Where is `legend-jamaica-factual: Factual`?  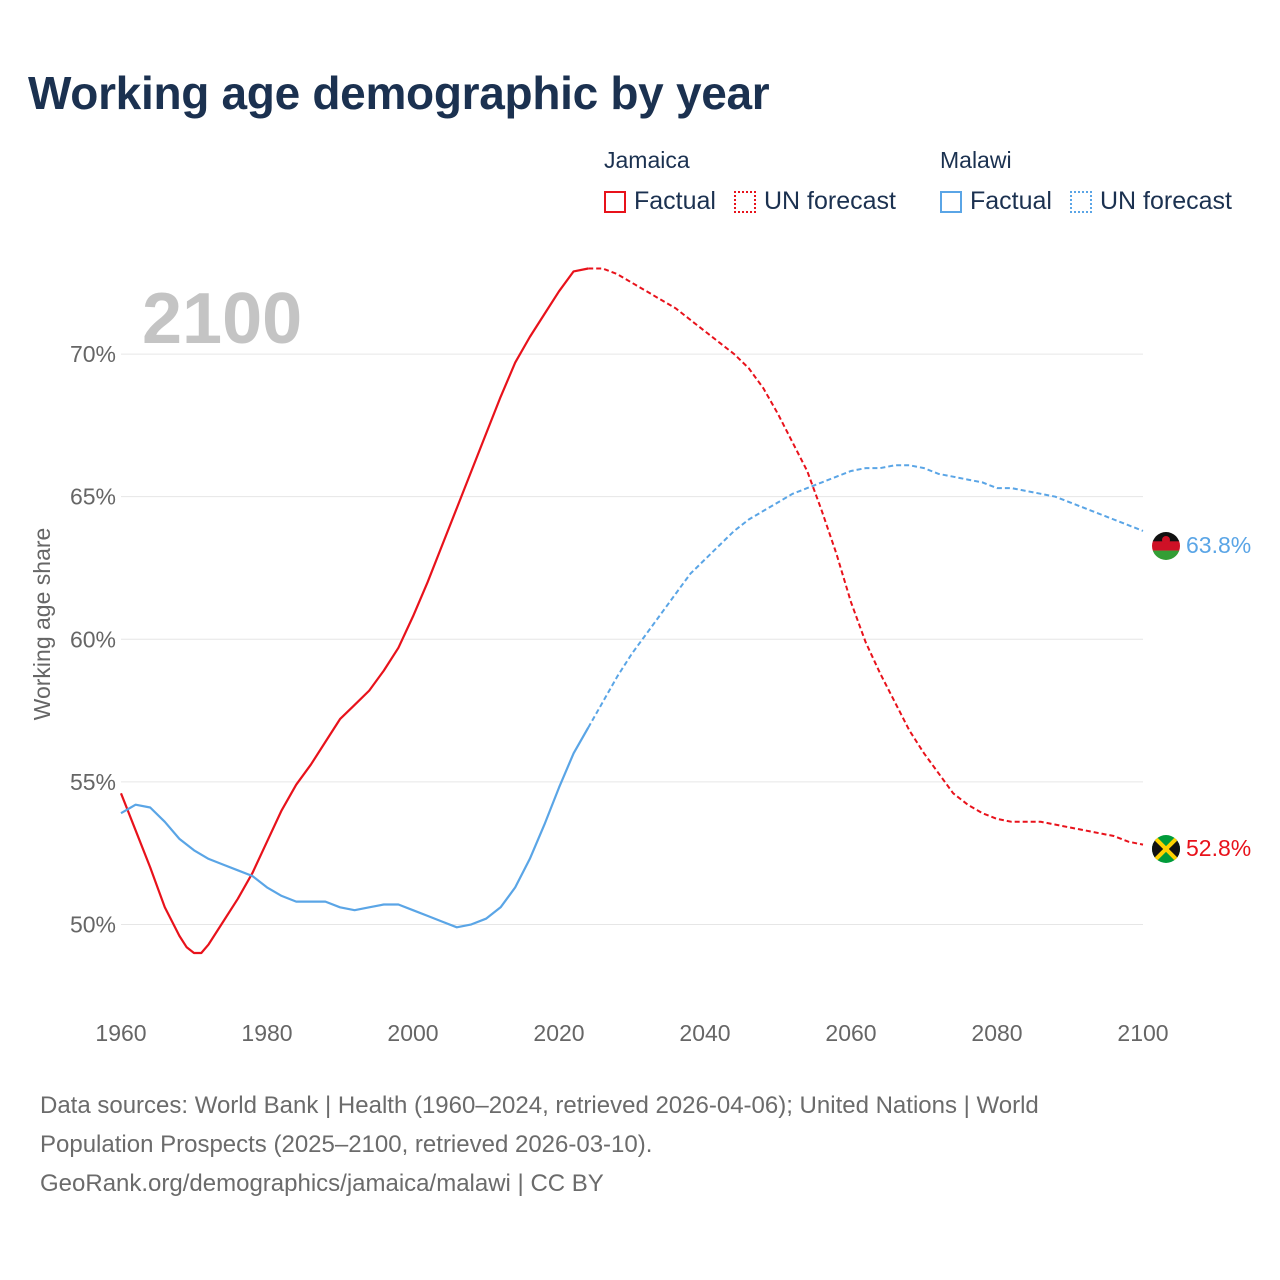 legend-jamaica-factual: Factual is located at coordinates (660, 201).